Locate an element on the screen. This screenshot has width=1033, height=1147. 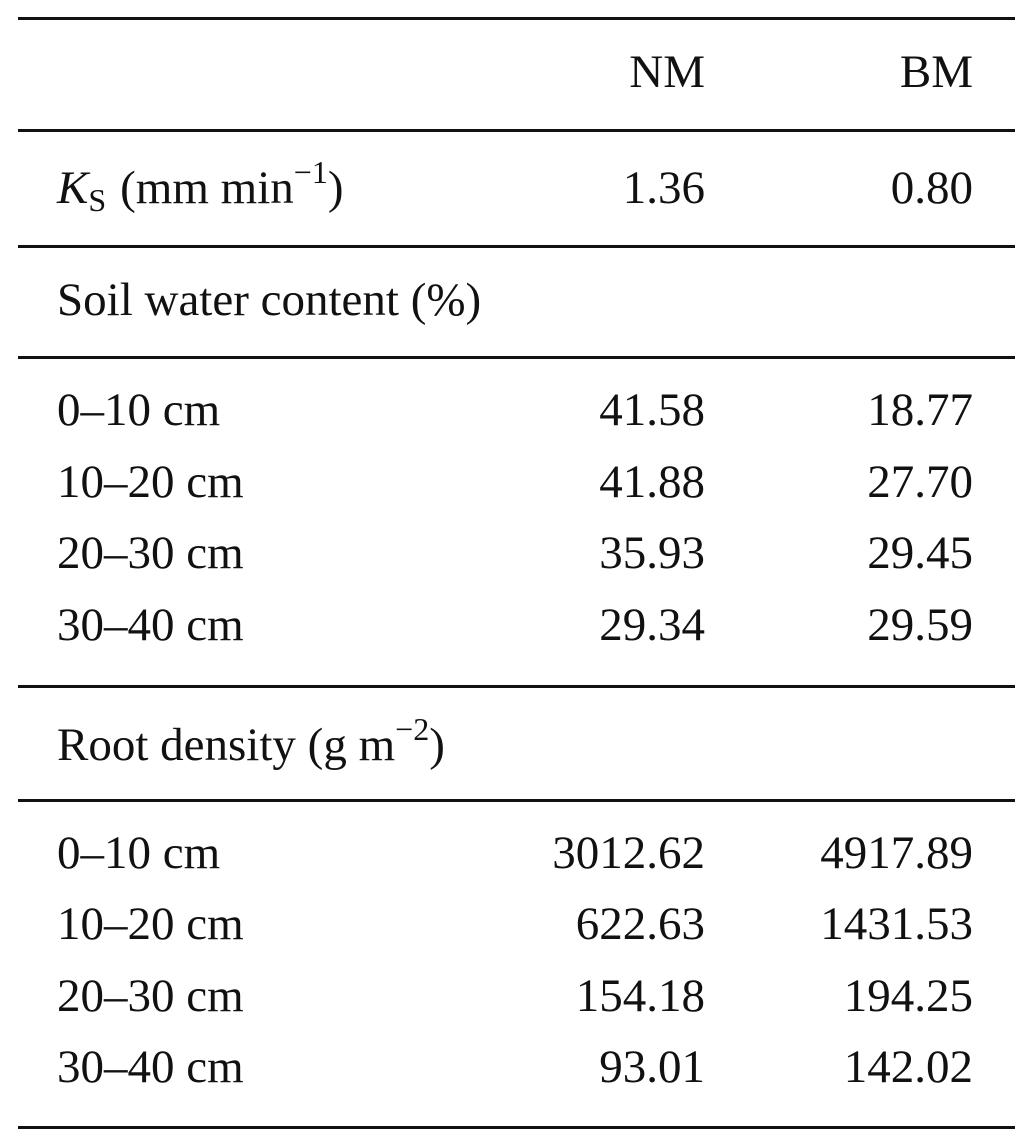
cell-value: 4917.89 is located at coordinates (896, 853).